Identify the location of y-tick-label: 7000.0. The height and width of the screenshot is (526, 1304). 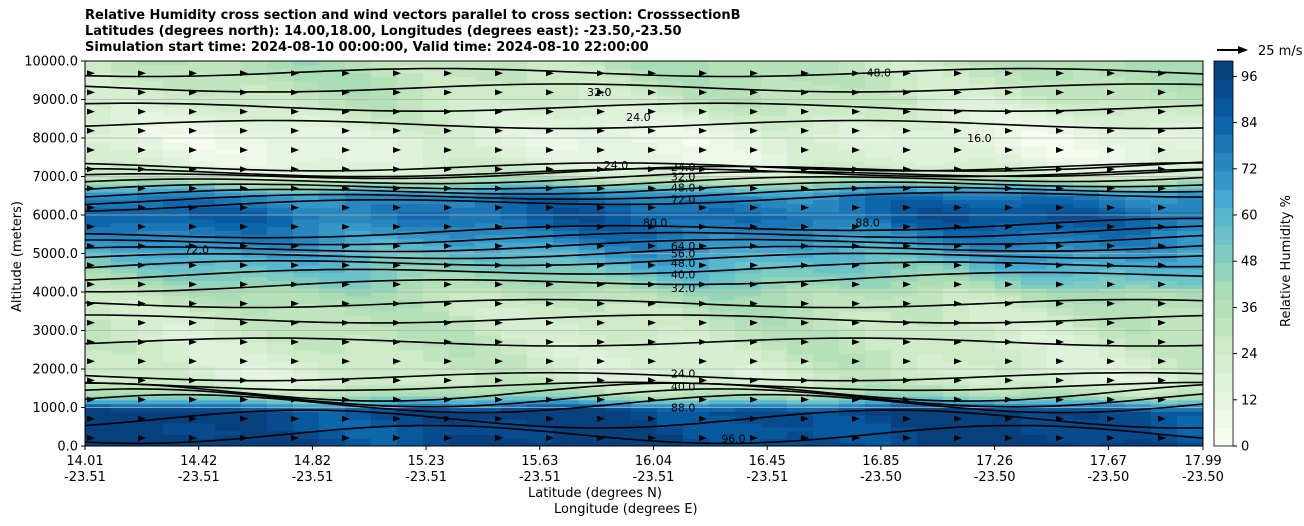
(56, 177).